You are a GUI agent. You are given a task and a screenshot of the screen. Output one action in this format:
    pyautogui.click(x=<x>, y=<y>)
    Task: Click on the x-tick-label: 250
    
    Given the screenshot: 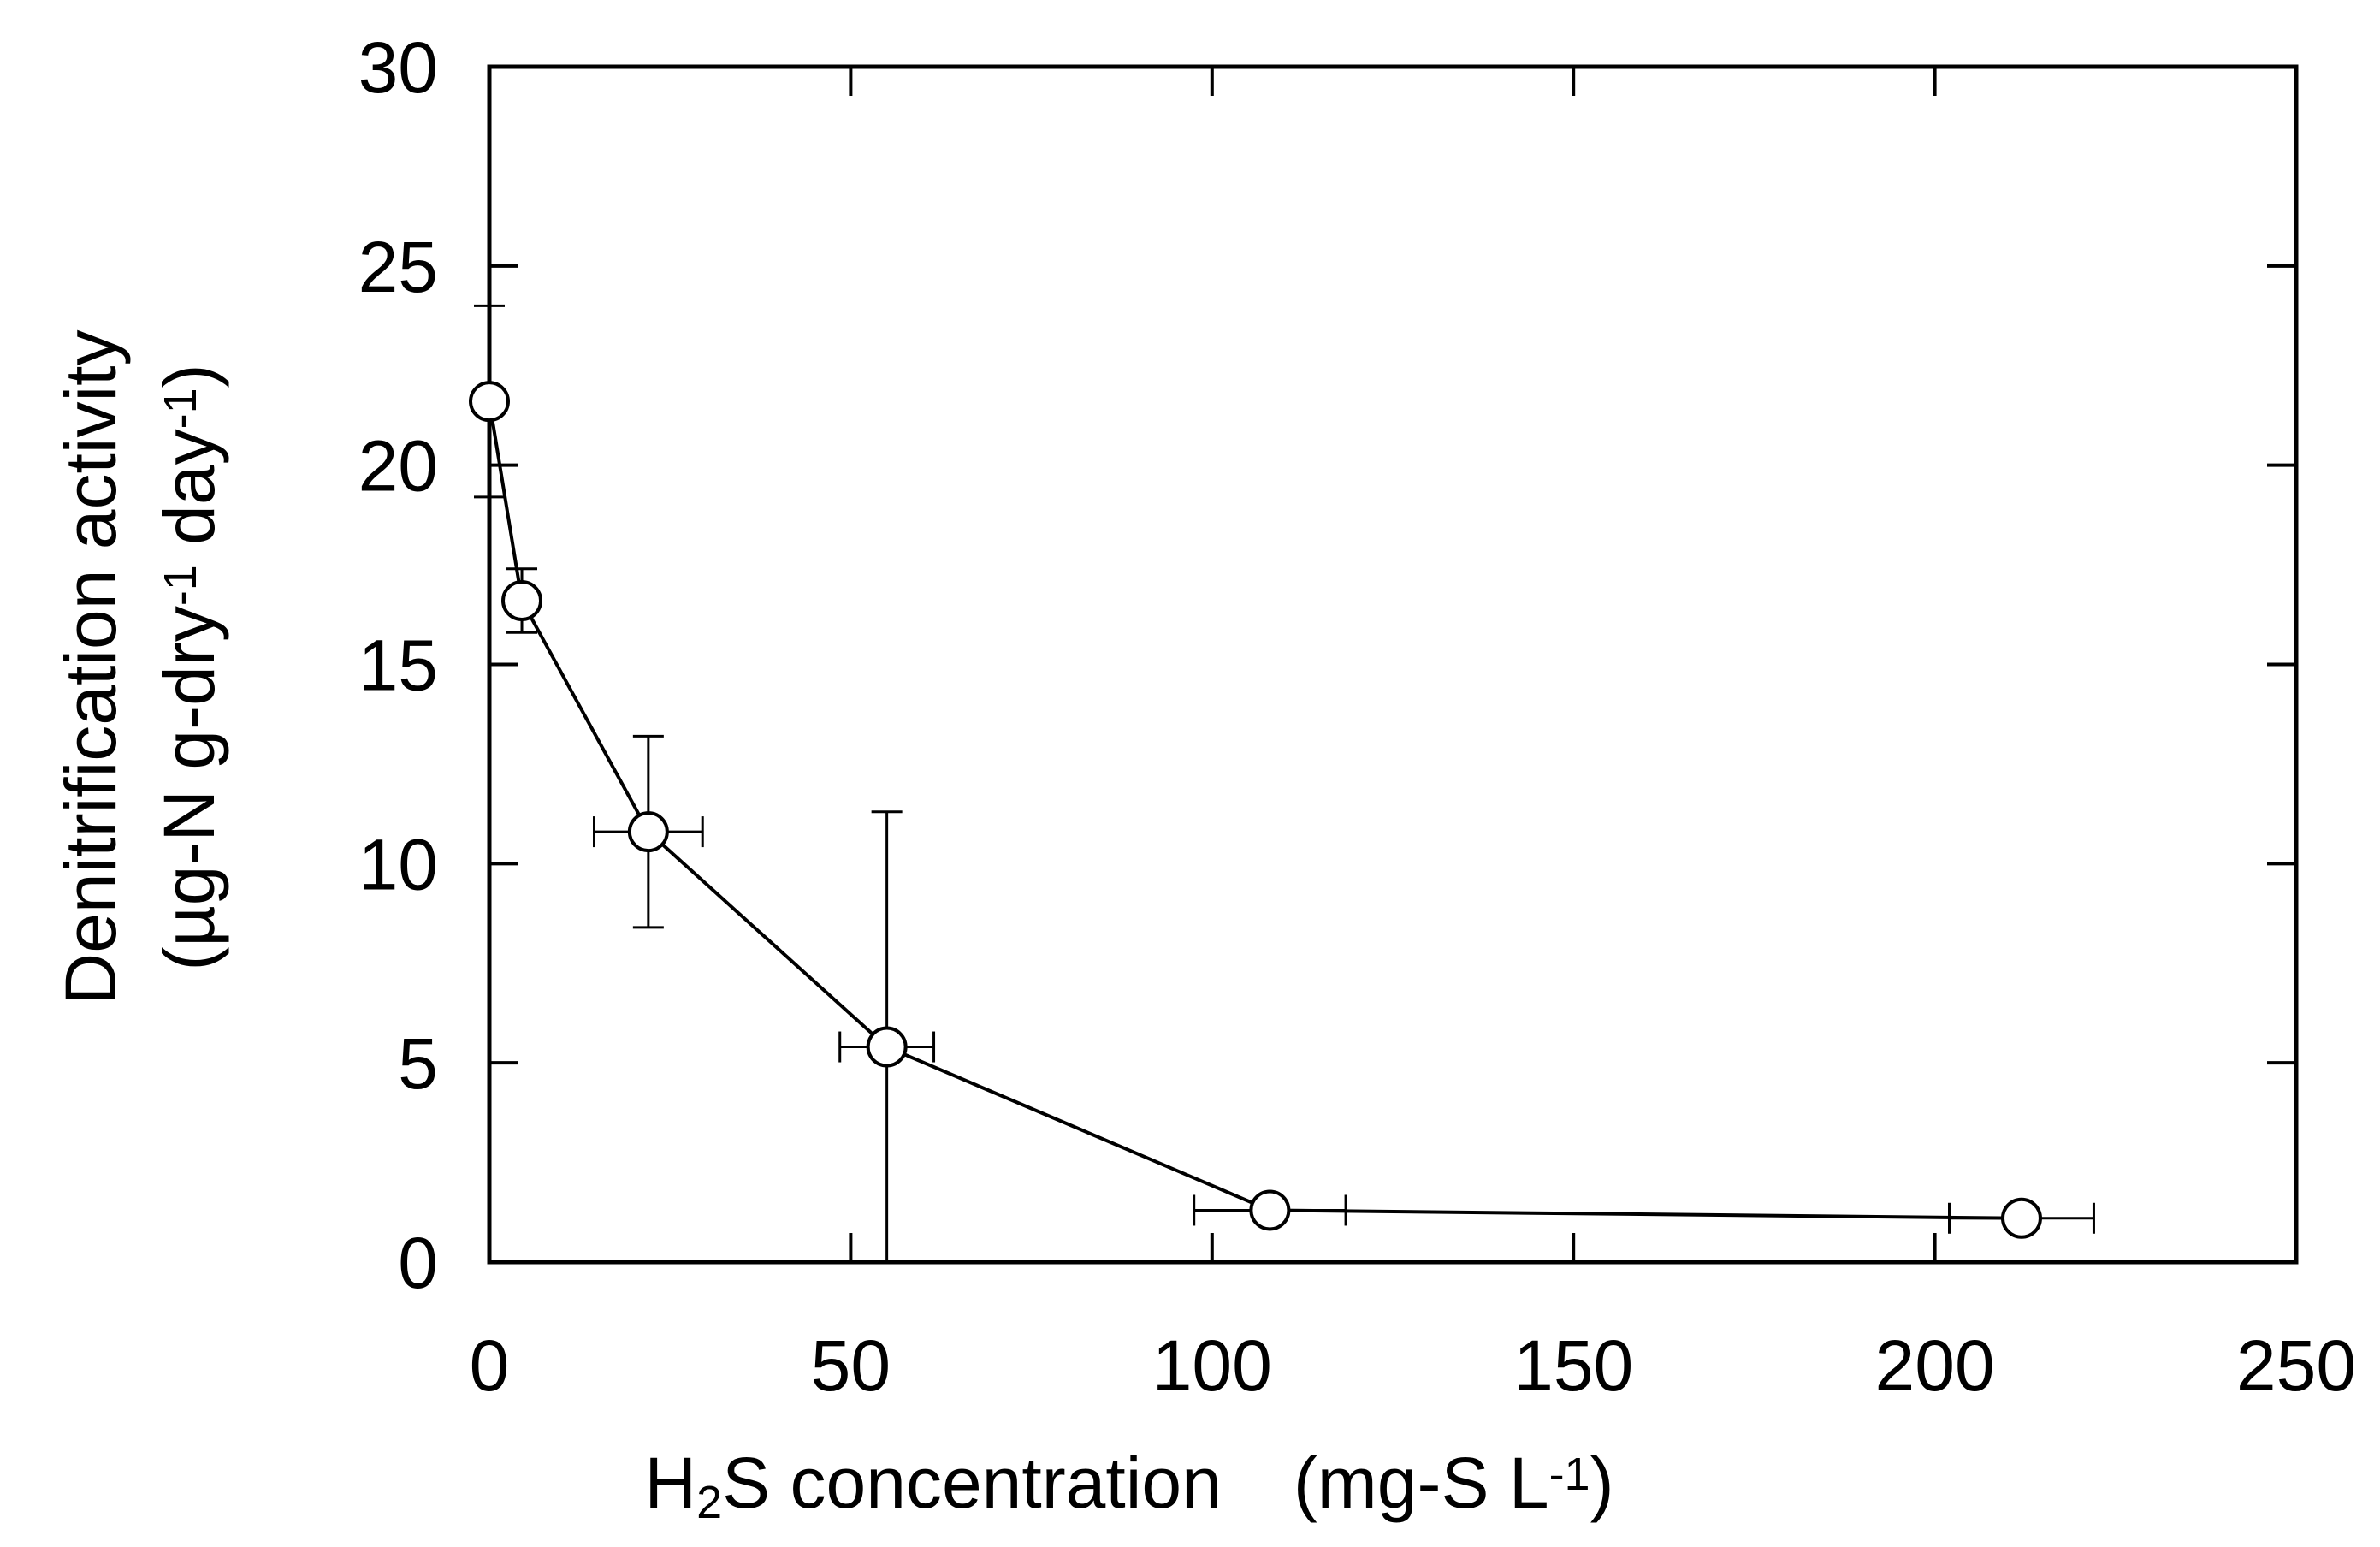 What is the action you would take?
    pyautogui.click(x=2296, y=1365)
    